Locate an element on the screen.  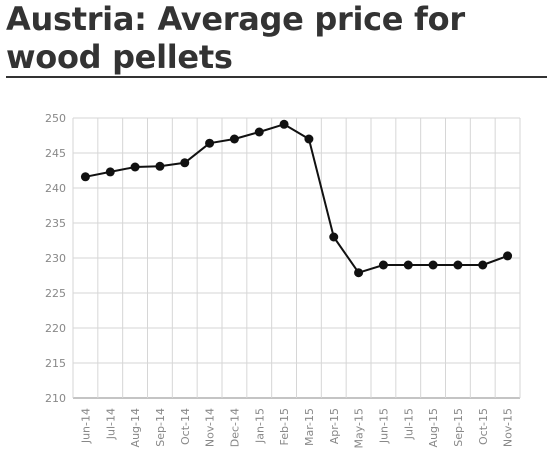
x-tick-label: Apr-15 is located at coordinates (334, 426).